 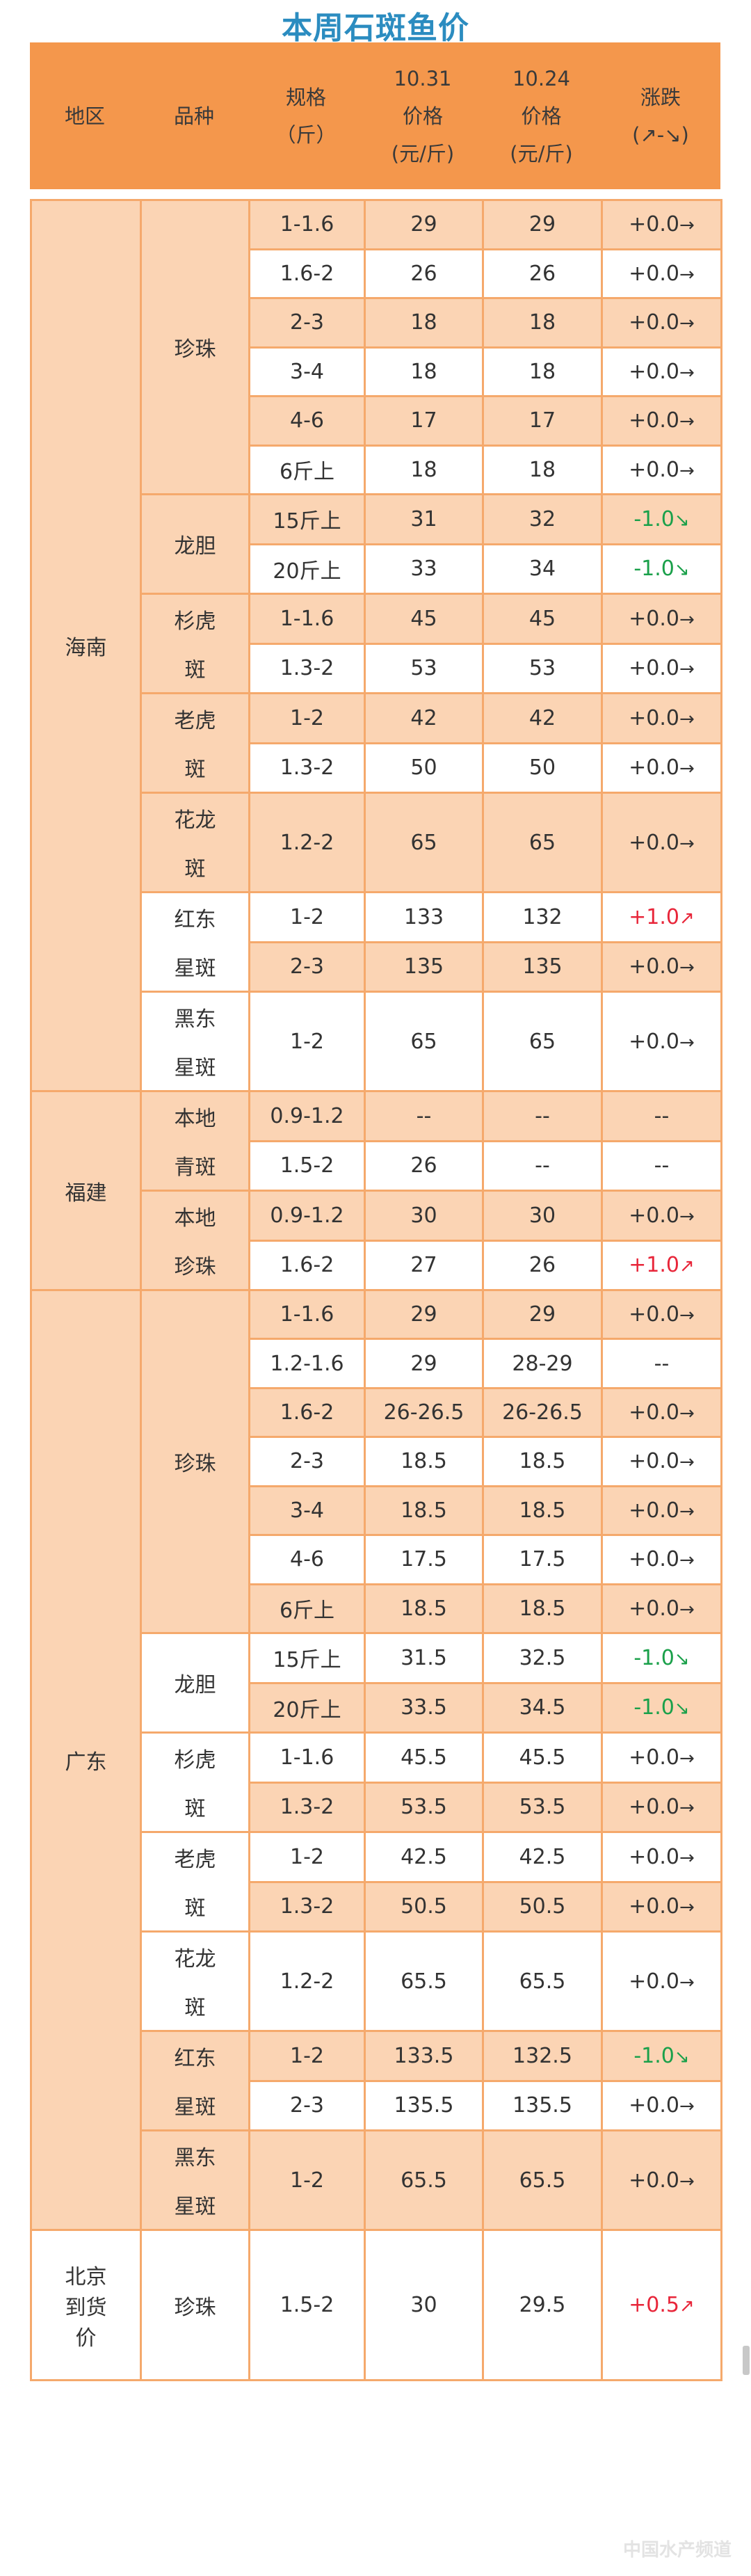 What do you see at coordinates (682, 570) in the screenshot?
I see `arrow-down-icon: ↘` at bounding box center [682, 570].